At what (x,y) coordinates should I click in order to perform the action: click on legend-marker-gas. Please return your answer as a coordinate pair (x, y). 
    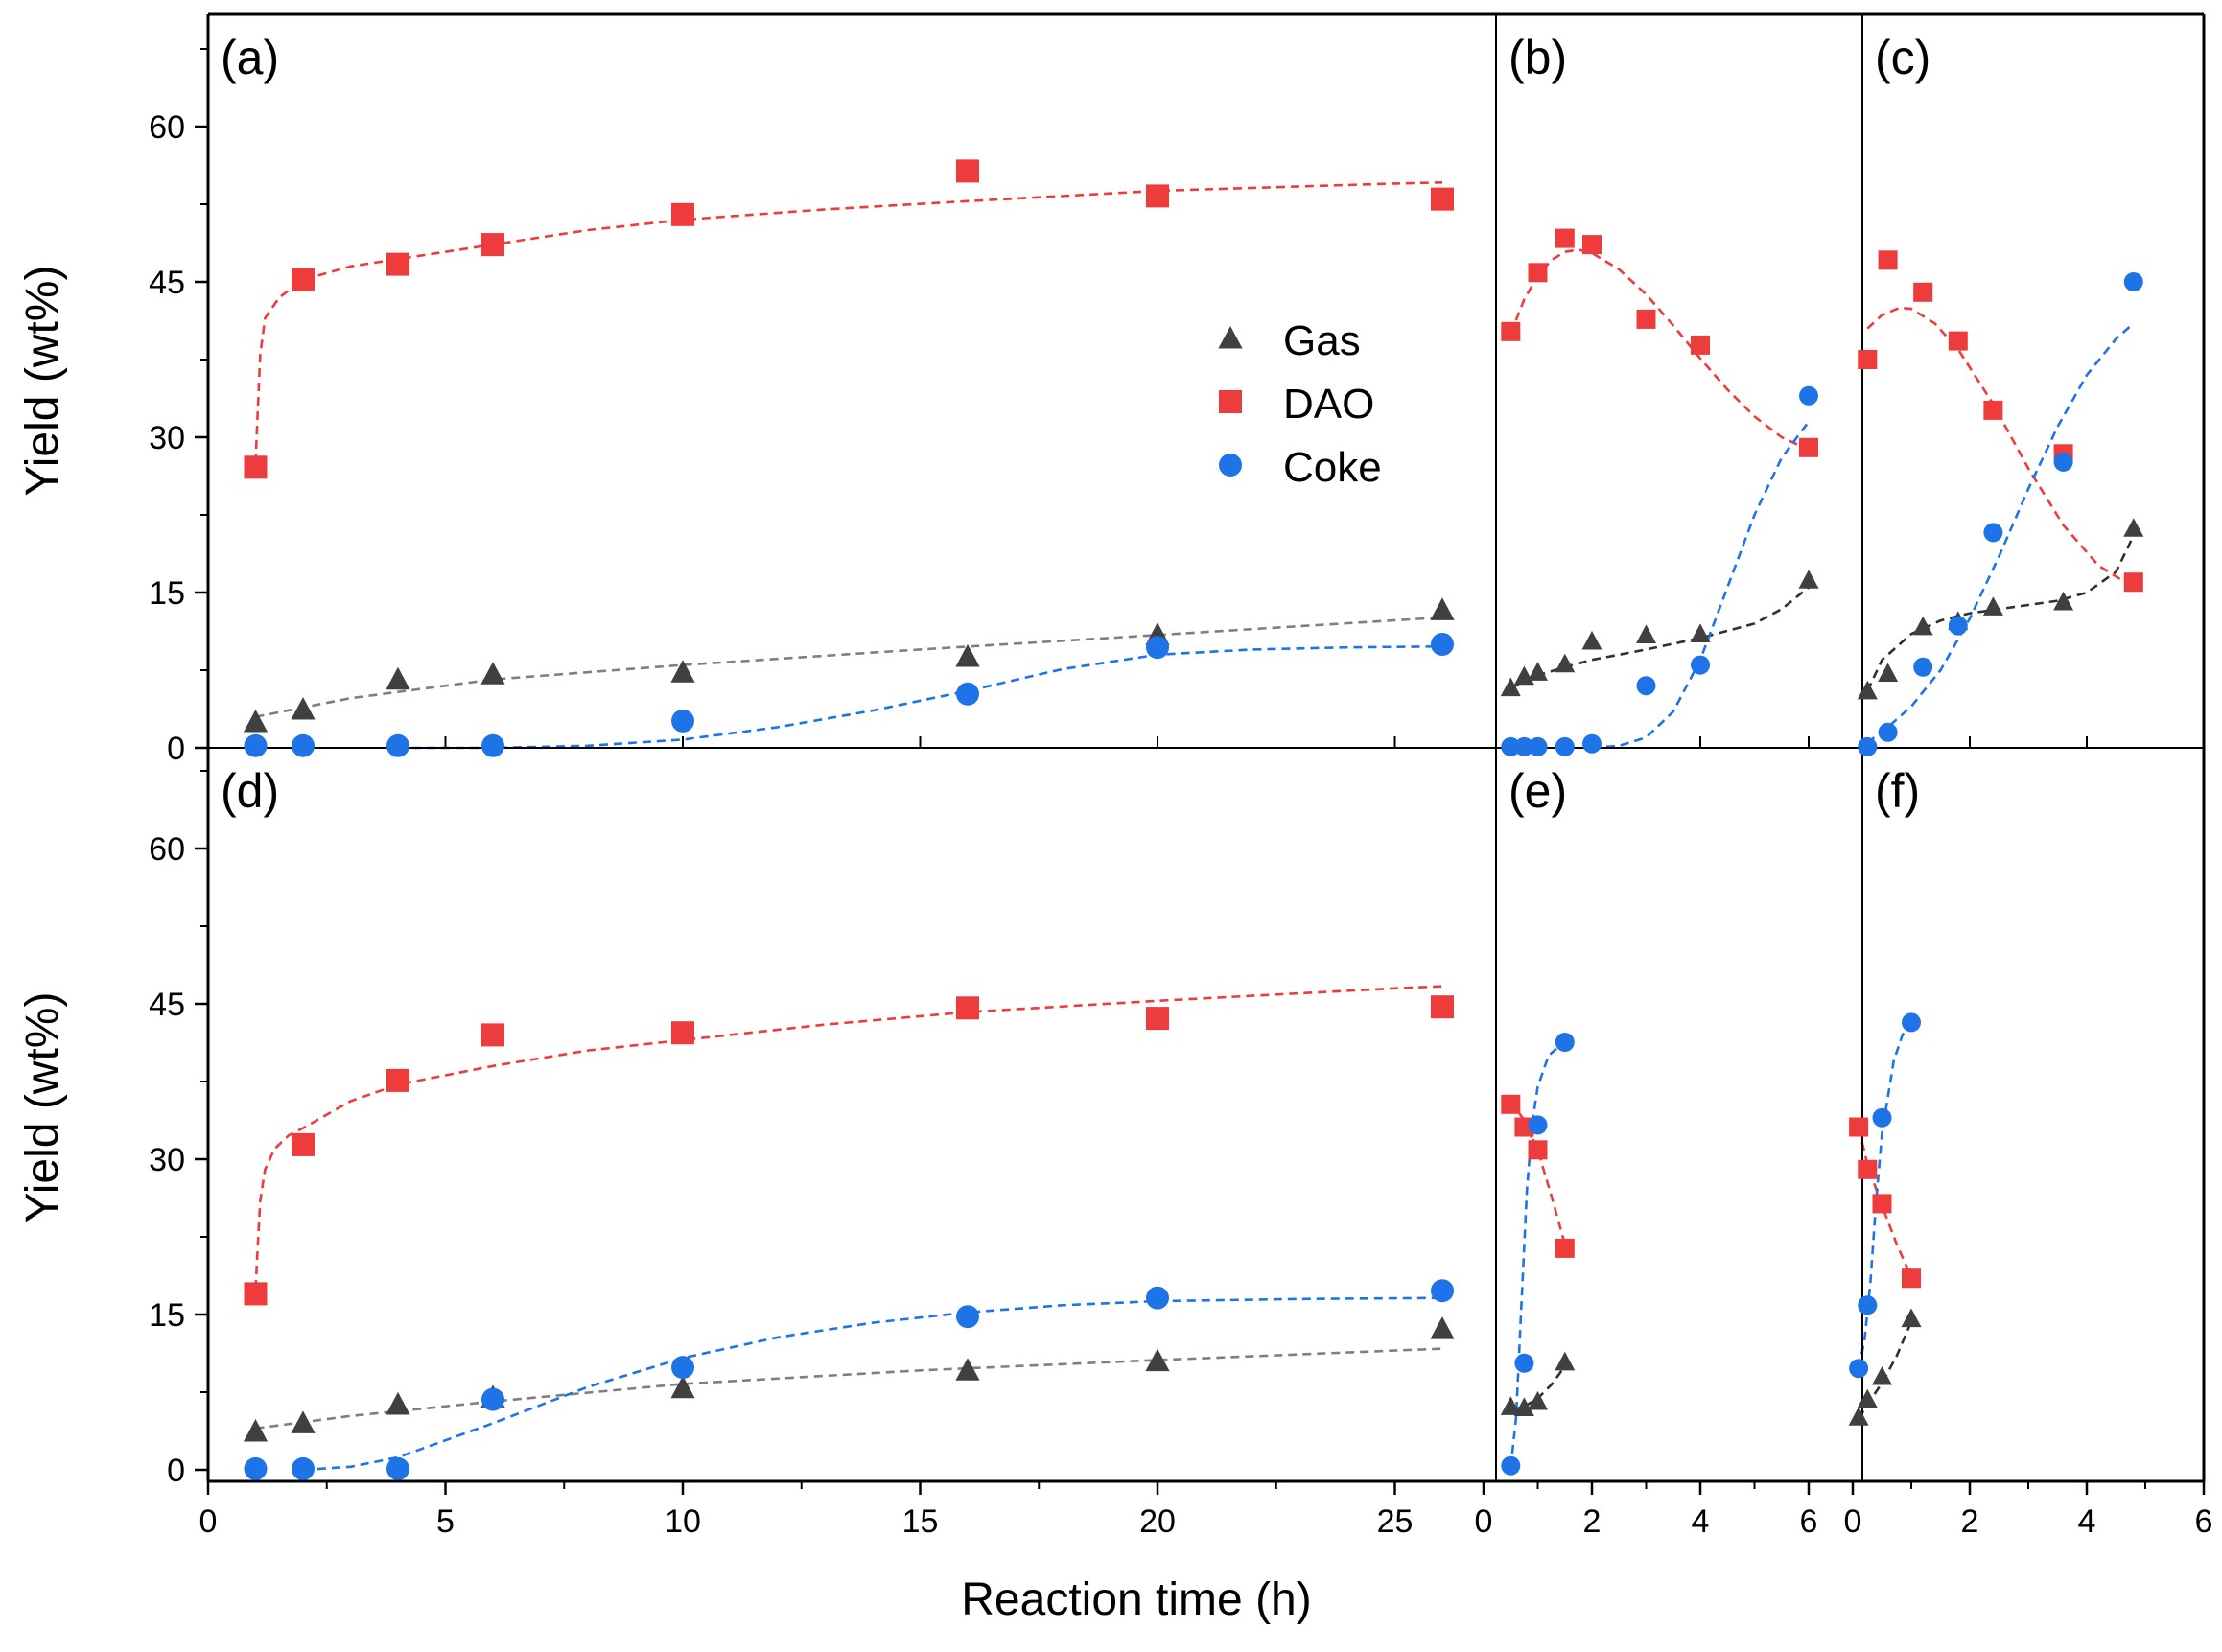
    Looking at the image, I should click on (1230, 337).